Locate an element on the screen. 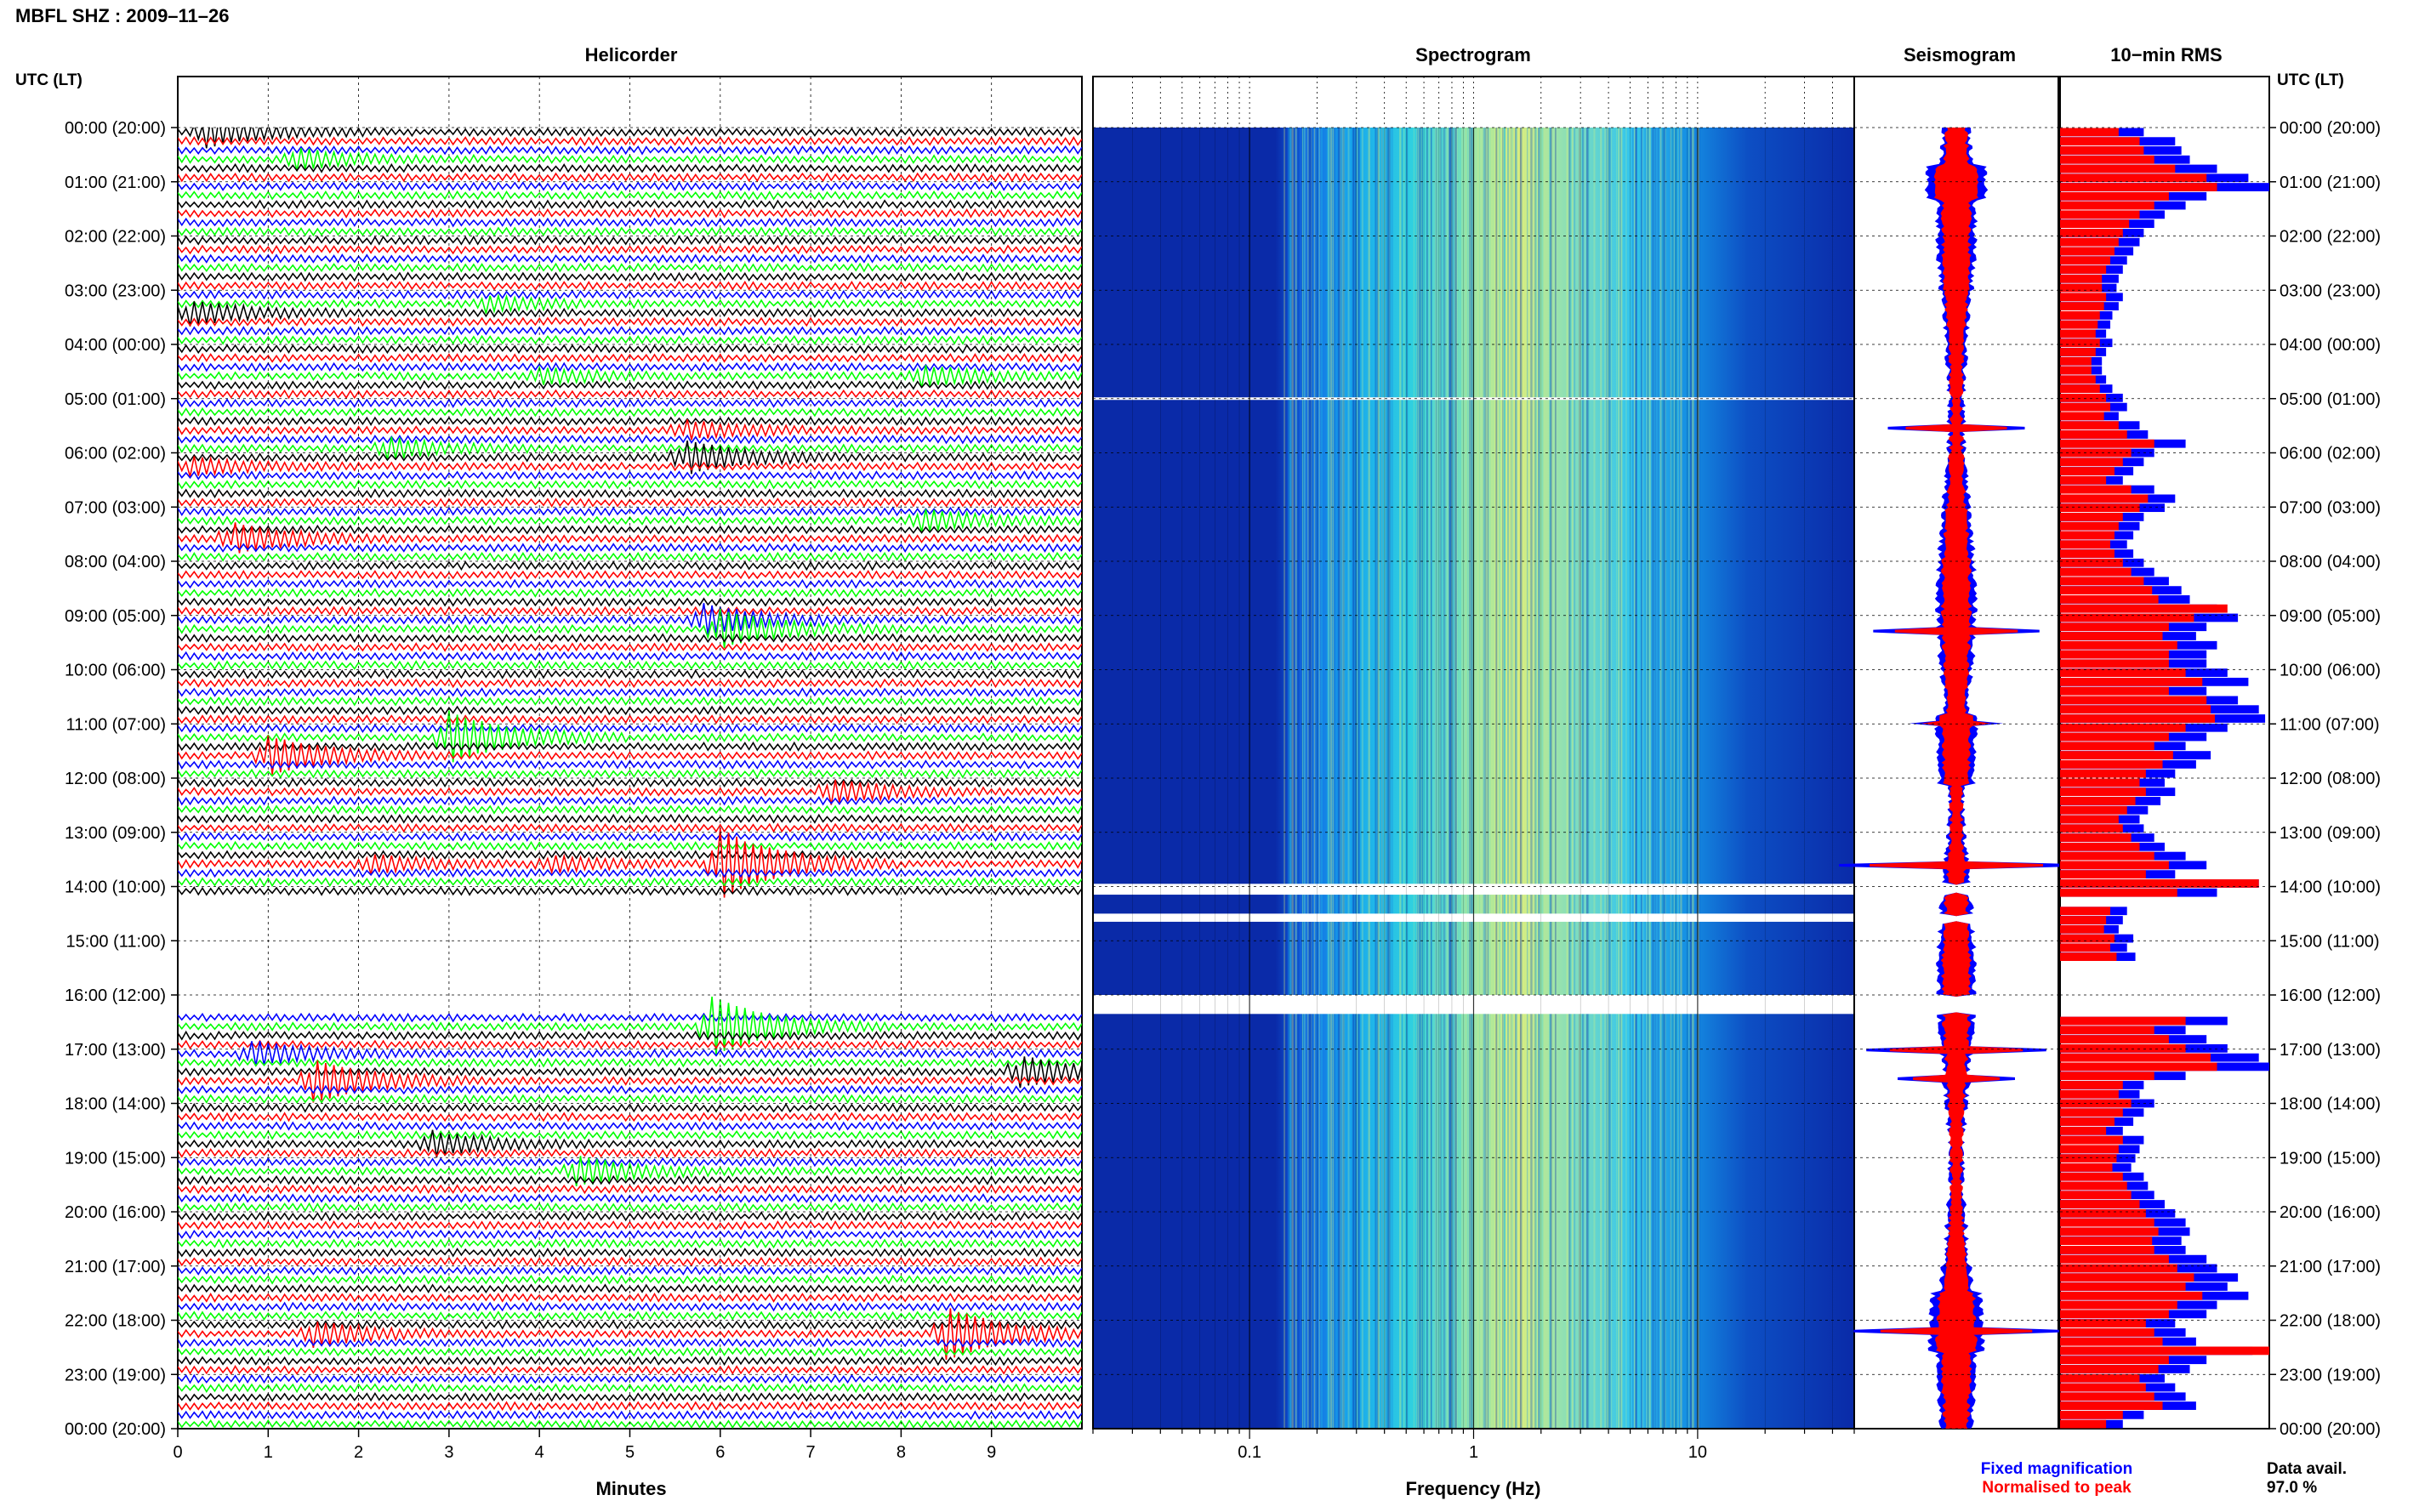  data-avail-value: 97.0 % is located at coordinates (2292, 1488).